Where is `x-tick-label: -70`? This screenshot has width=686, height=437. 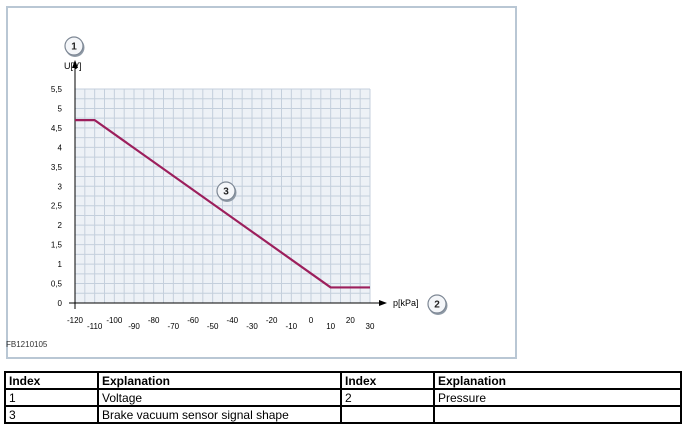
x-tick-label: -70 is located at coordinates (174, 326).